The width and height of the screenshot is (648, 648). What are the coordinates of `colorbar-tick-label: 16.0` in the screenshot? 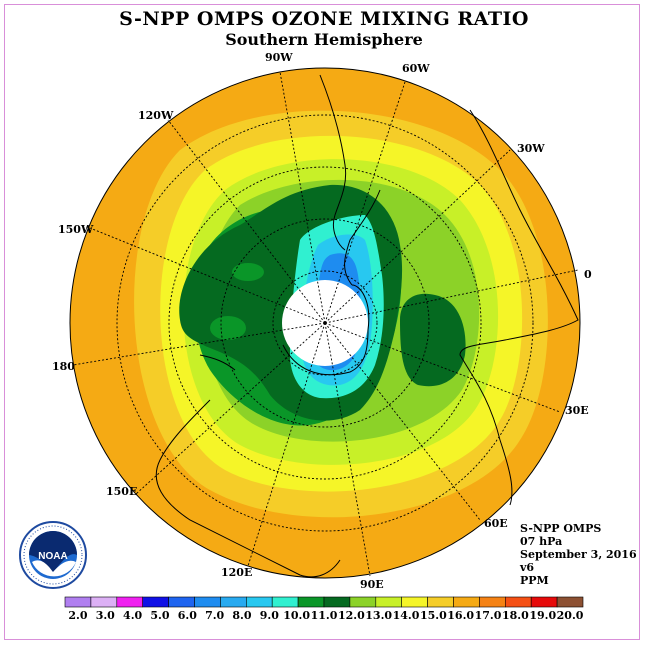 It's located at (460, 615).